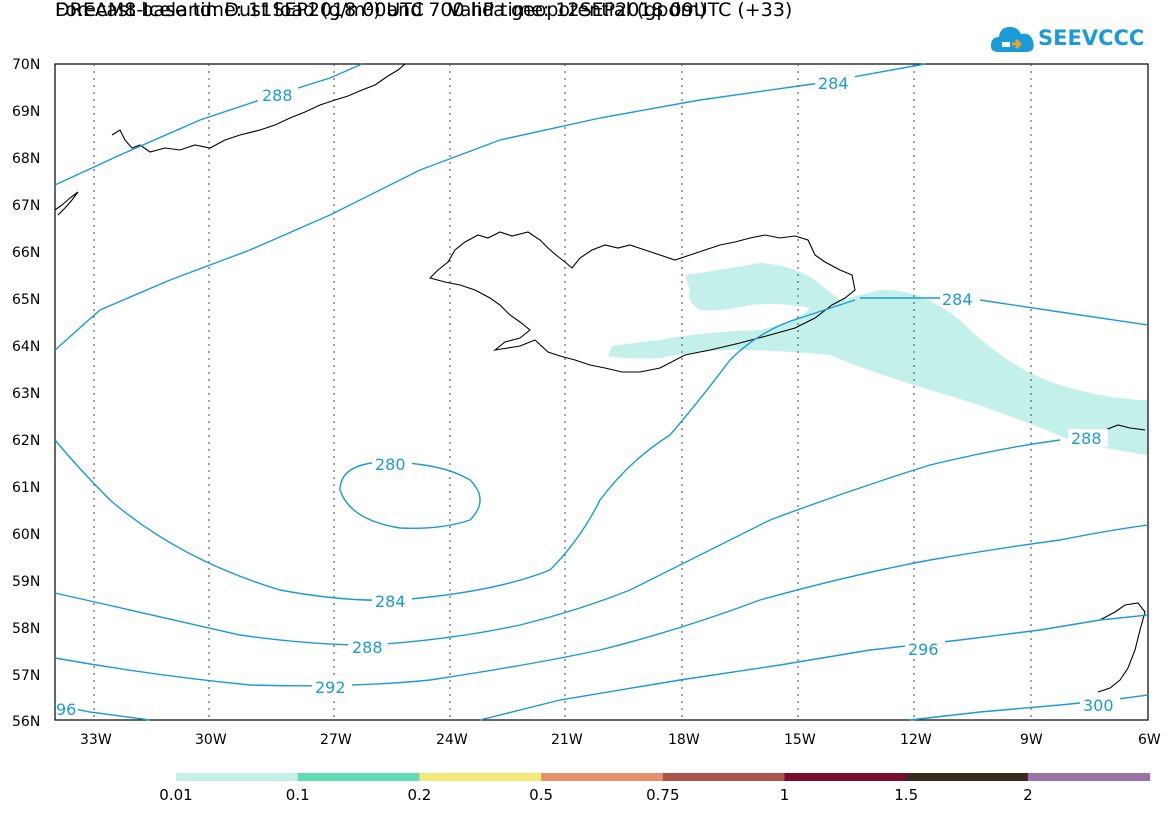 The height and width of the screenshot is (815, 1175). I want to click on logo-text: SEEVCCC, so click(1091, 38).